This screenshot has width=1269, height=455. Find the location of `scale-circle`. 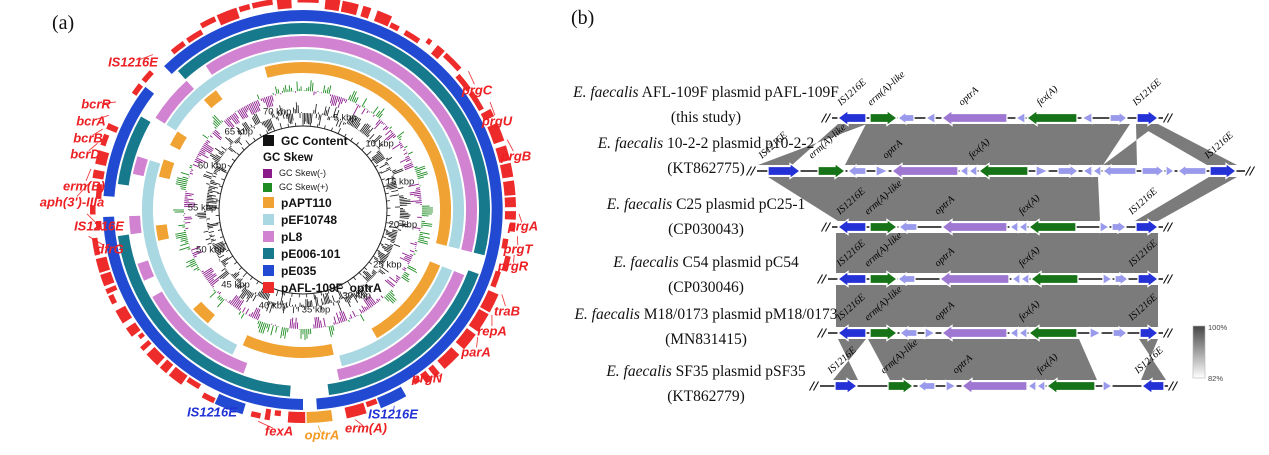

scale-circle is located at coordinates (303, 210).